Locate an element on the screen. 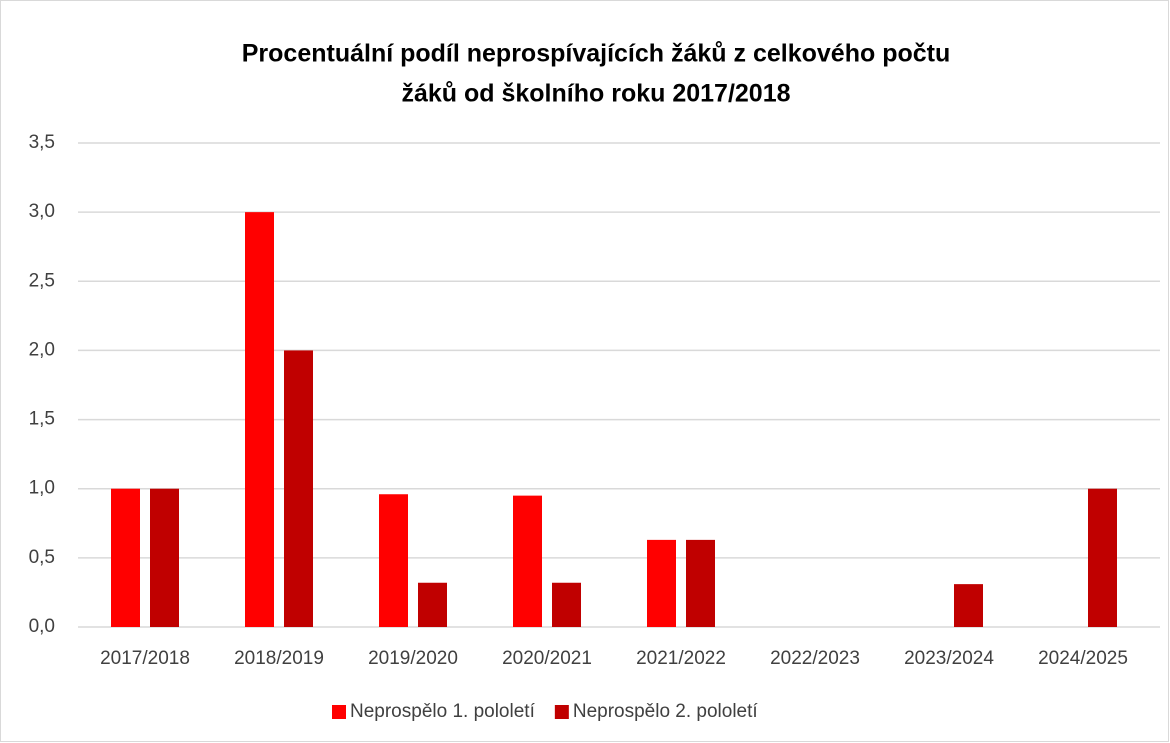 The image size is (1170, 743). x-tick-label: 2024/2025 is located at coordinates (1083, 658).